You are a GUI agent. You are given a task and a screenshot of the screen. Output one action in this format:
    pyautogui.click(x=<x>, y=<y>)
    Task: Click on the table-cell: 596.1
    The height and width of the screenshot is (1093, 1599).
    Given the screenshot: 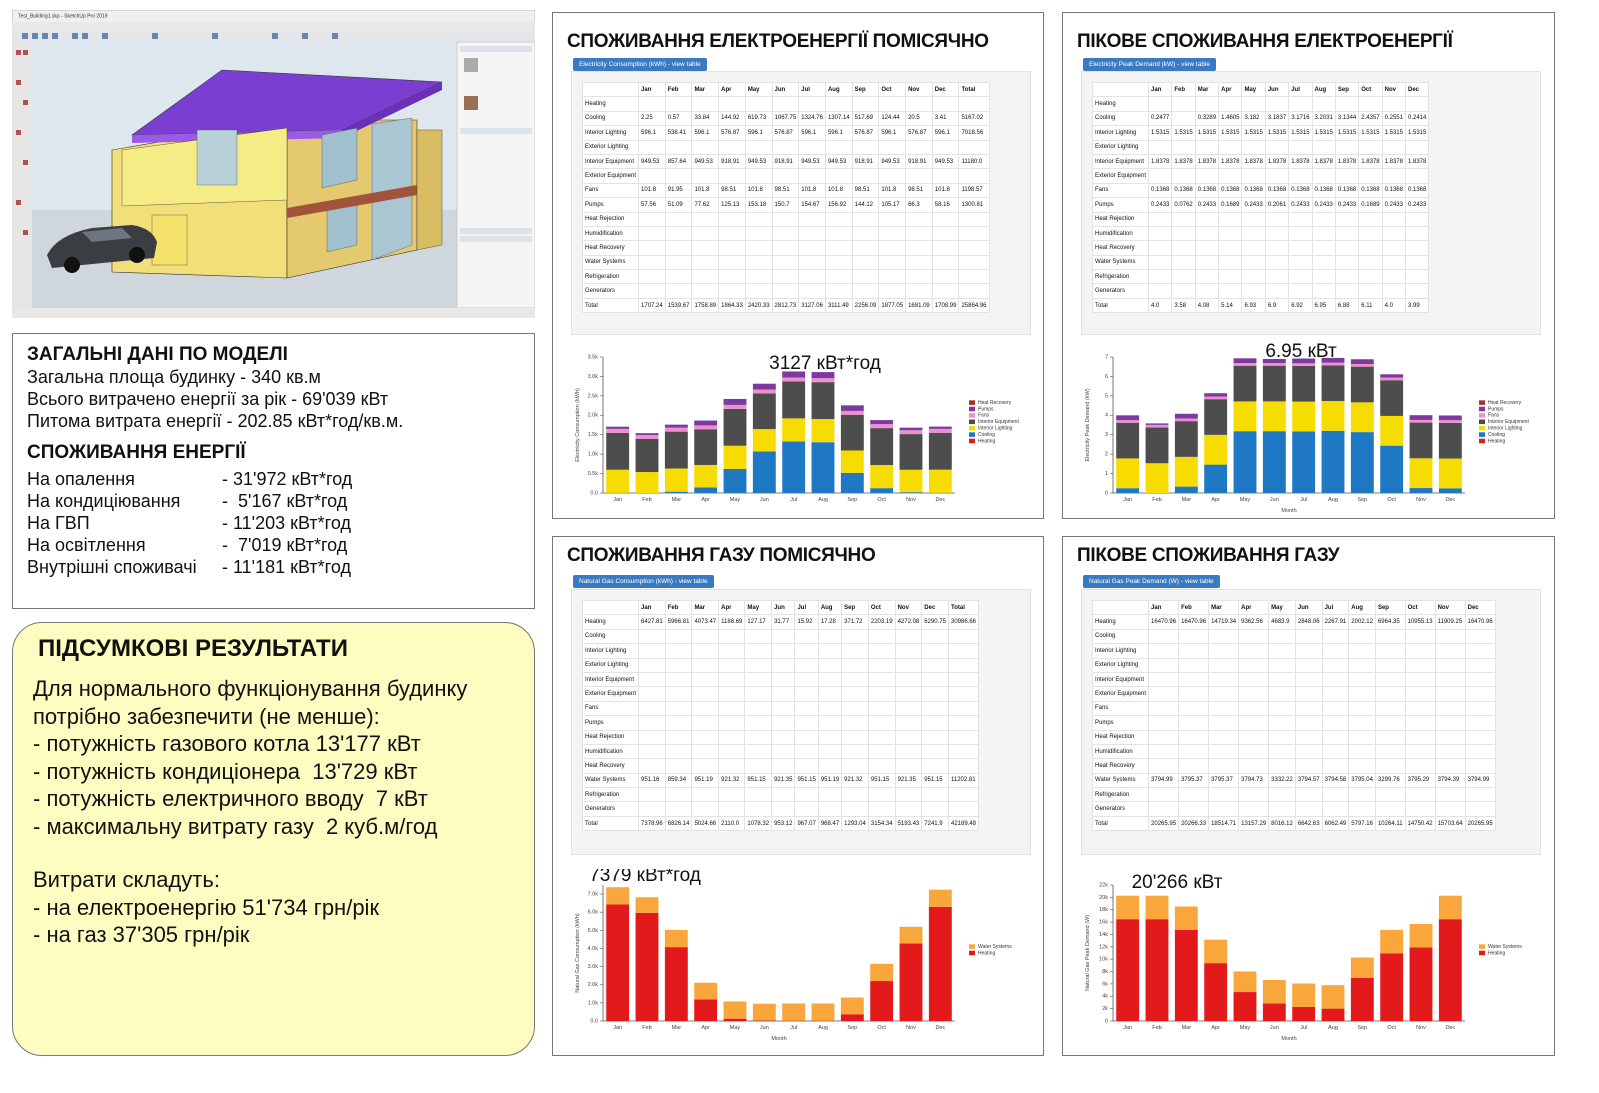 What is the action you would take?
    pyautogui.click(x=758, y=133)
    